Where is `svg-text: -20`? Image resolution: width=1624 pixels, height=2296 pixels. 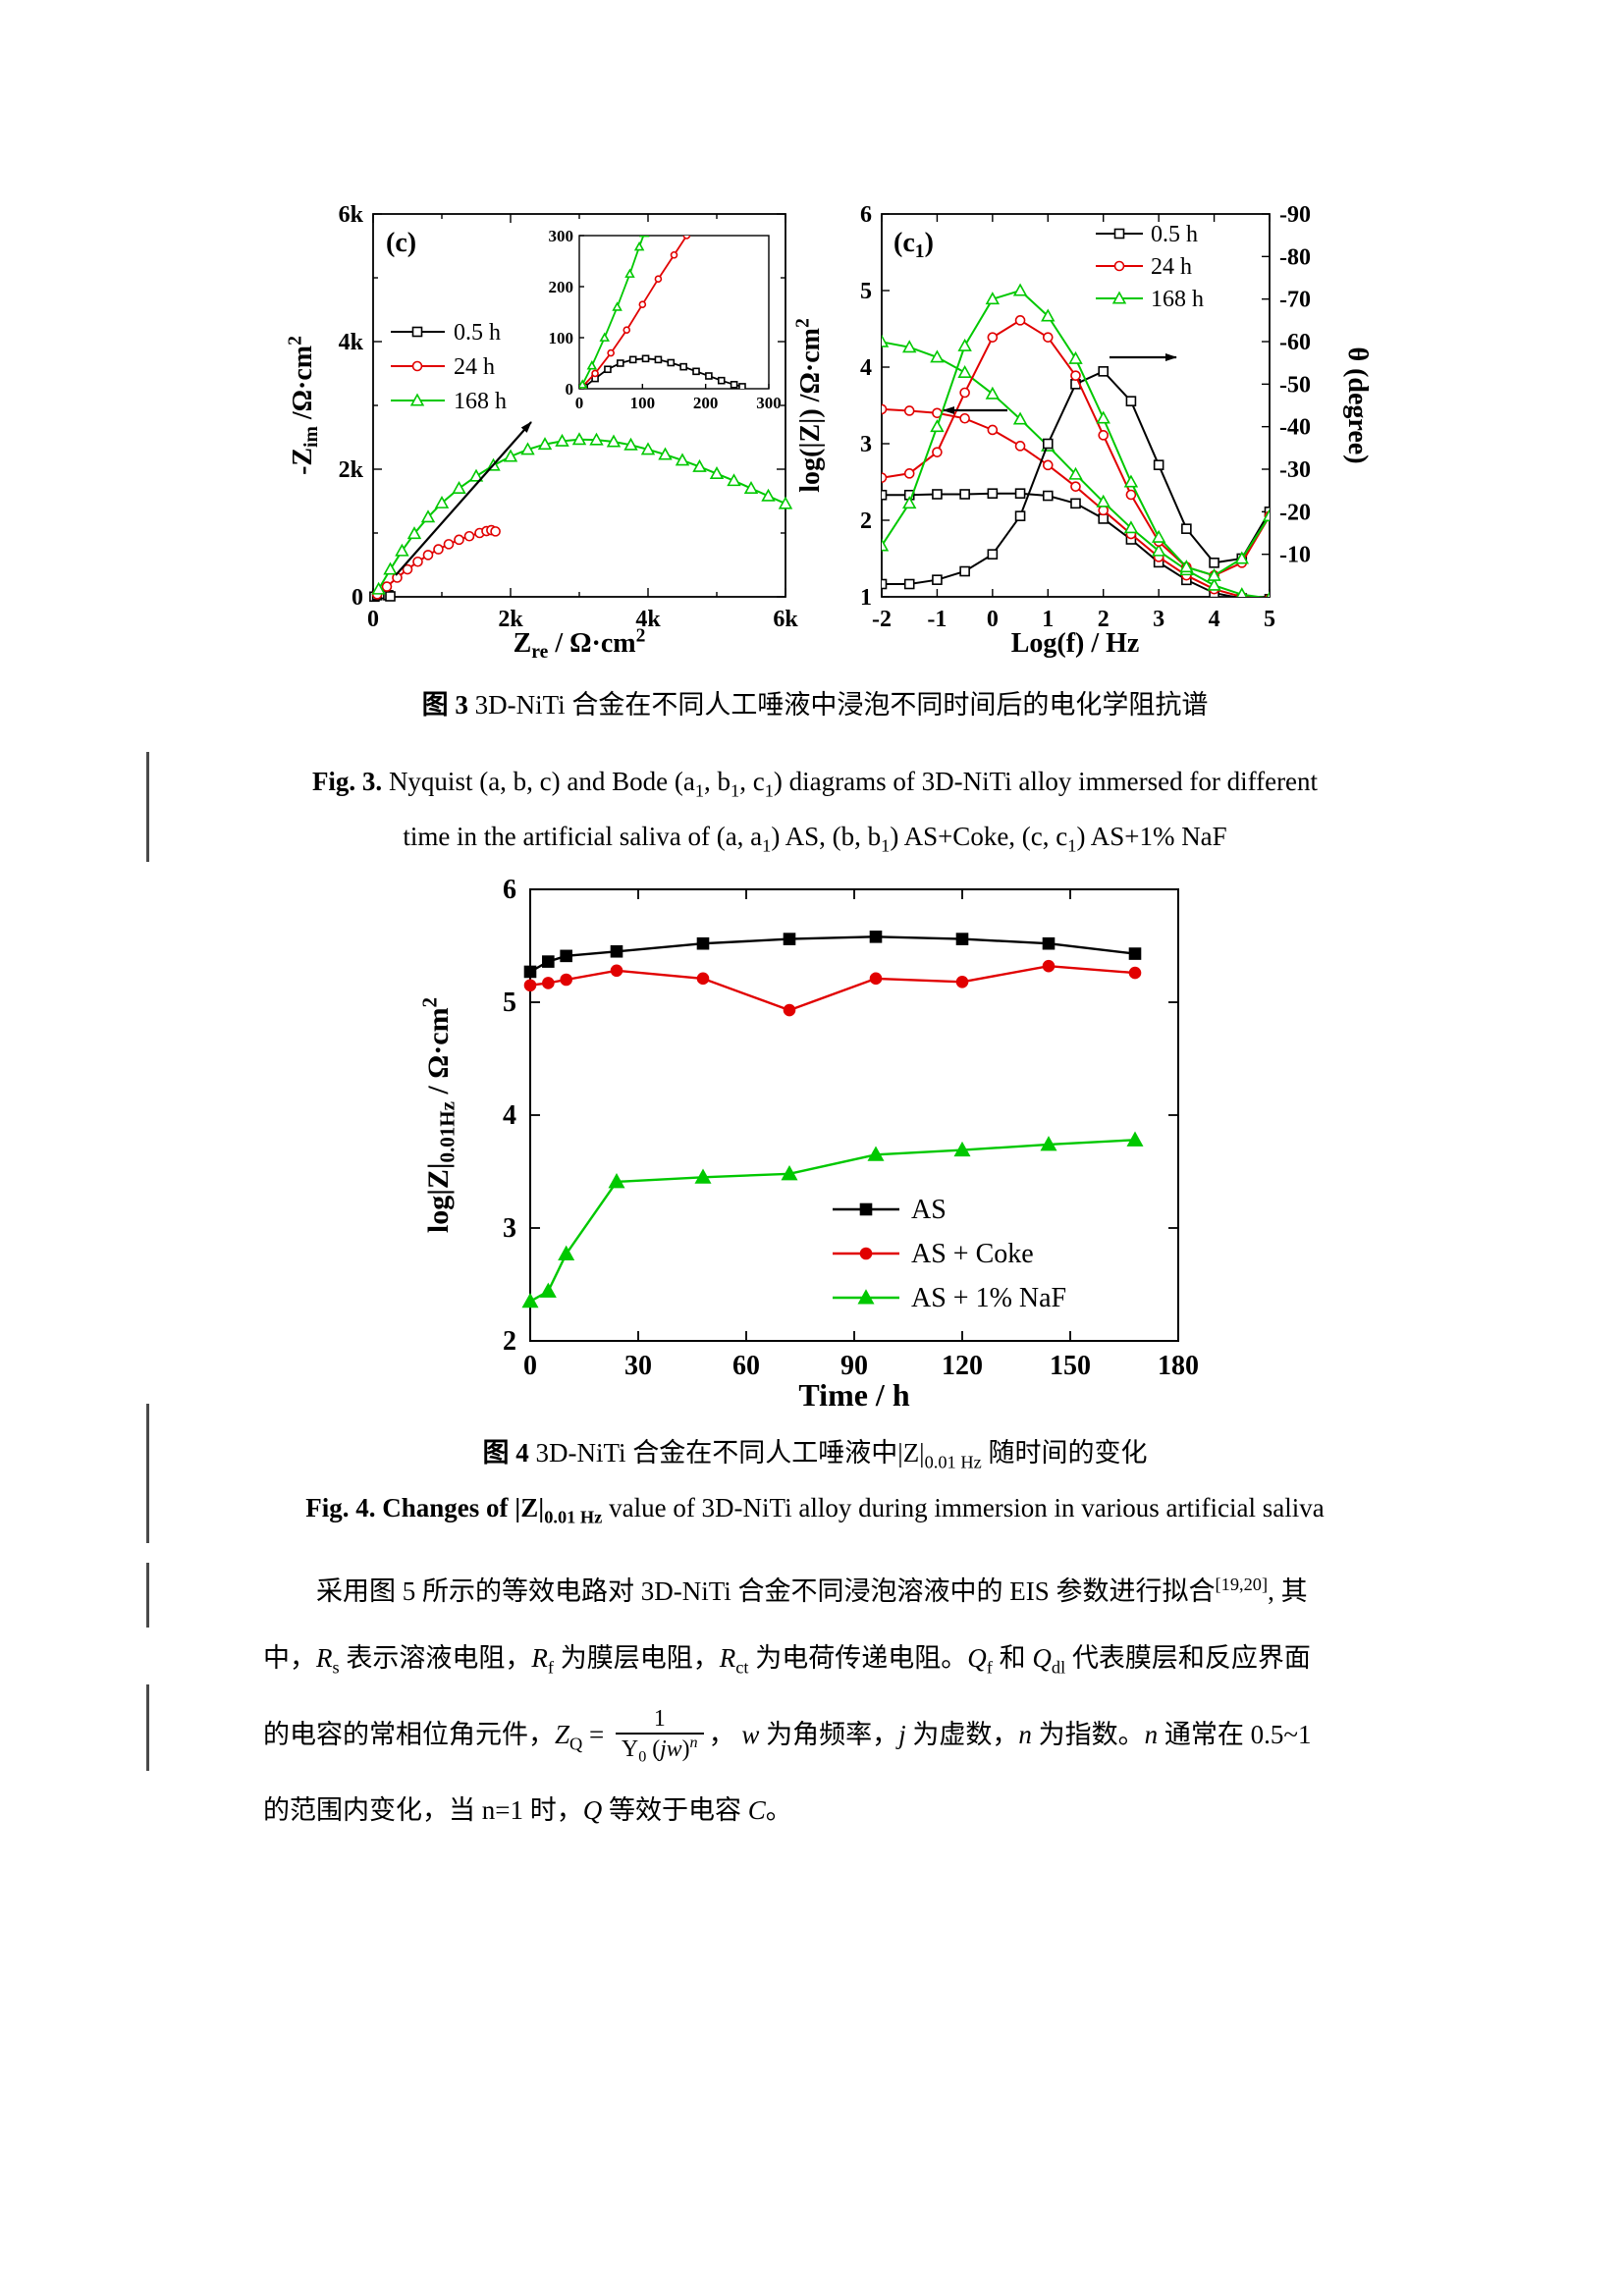
svg-text: -20 is located at coordinates (1295, 512).